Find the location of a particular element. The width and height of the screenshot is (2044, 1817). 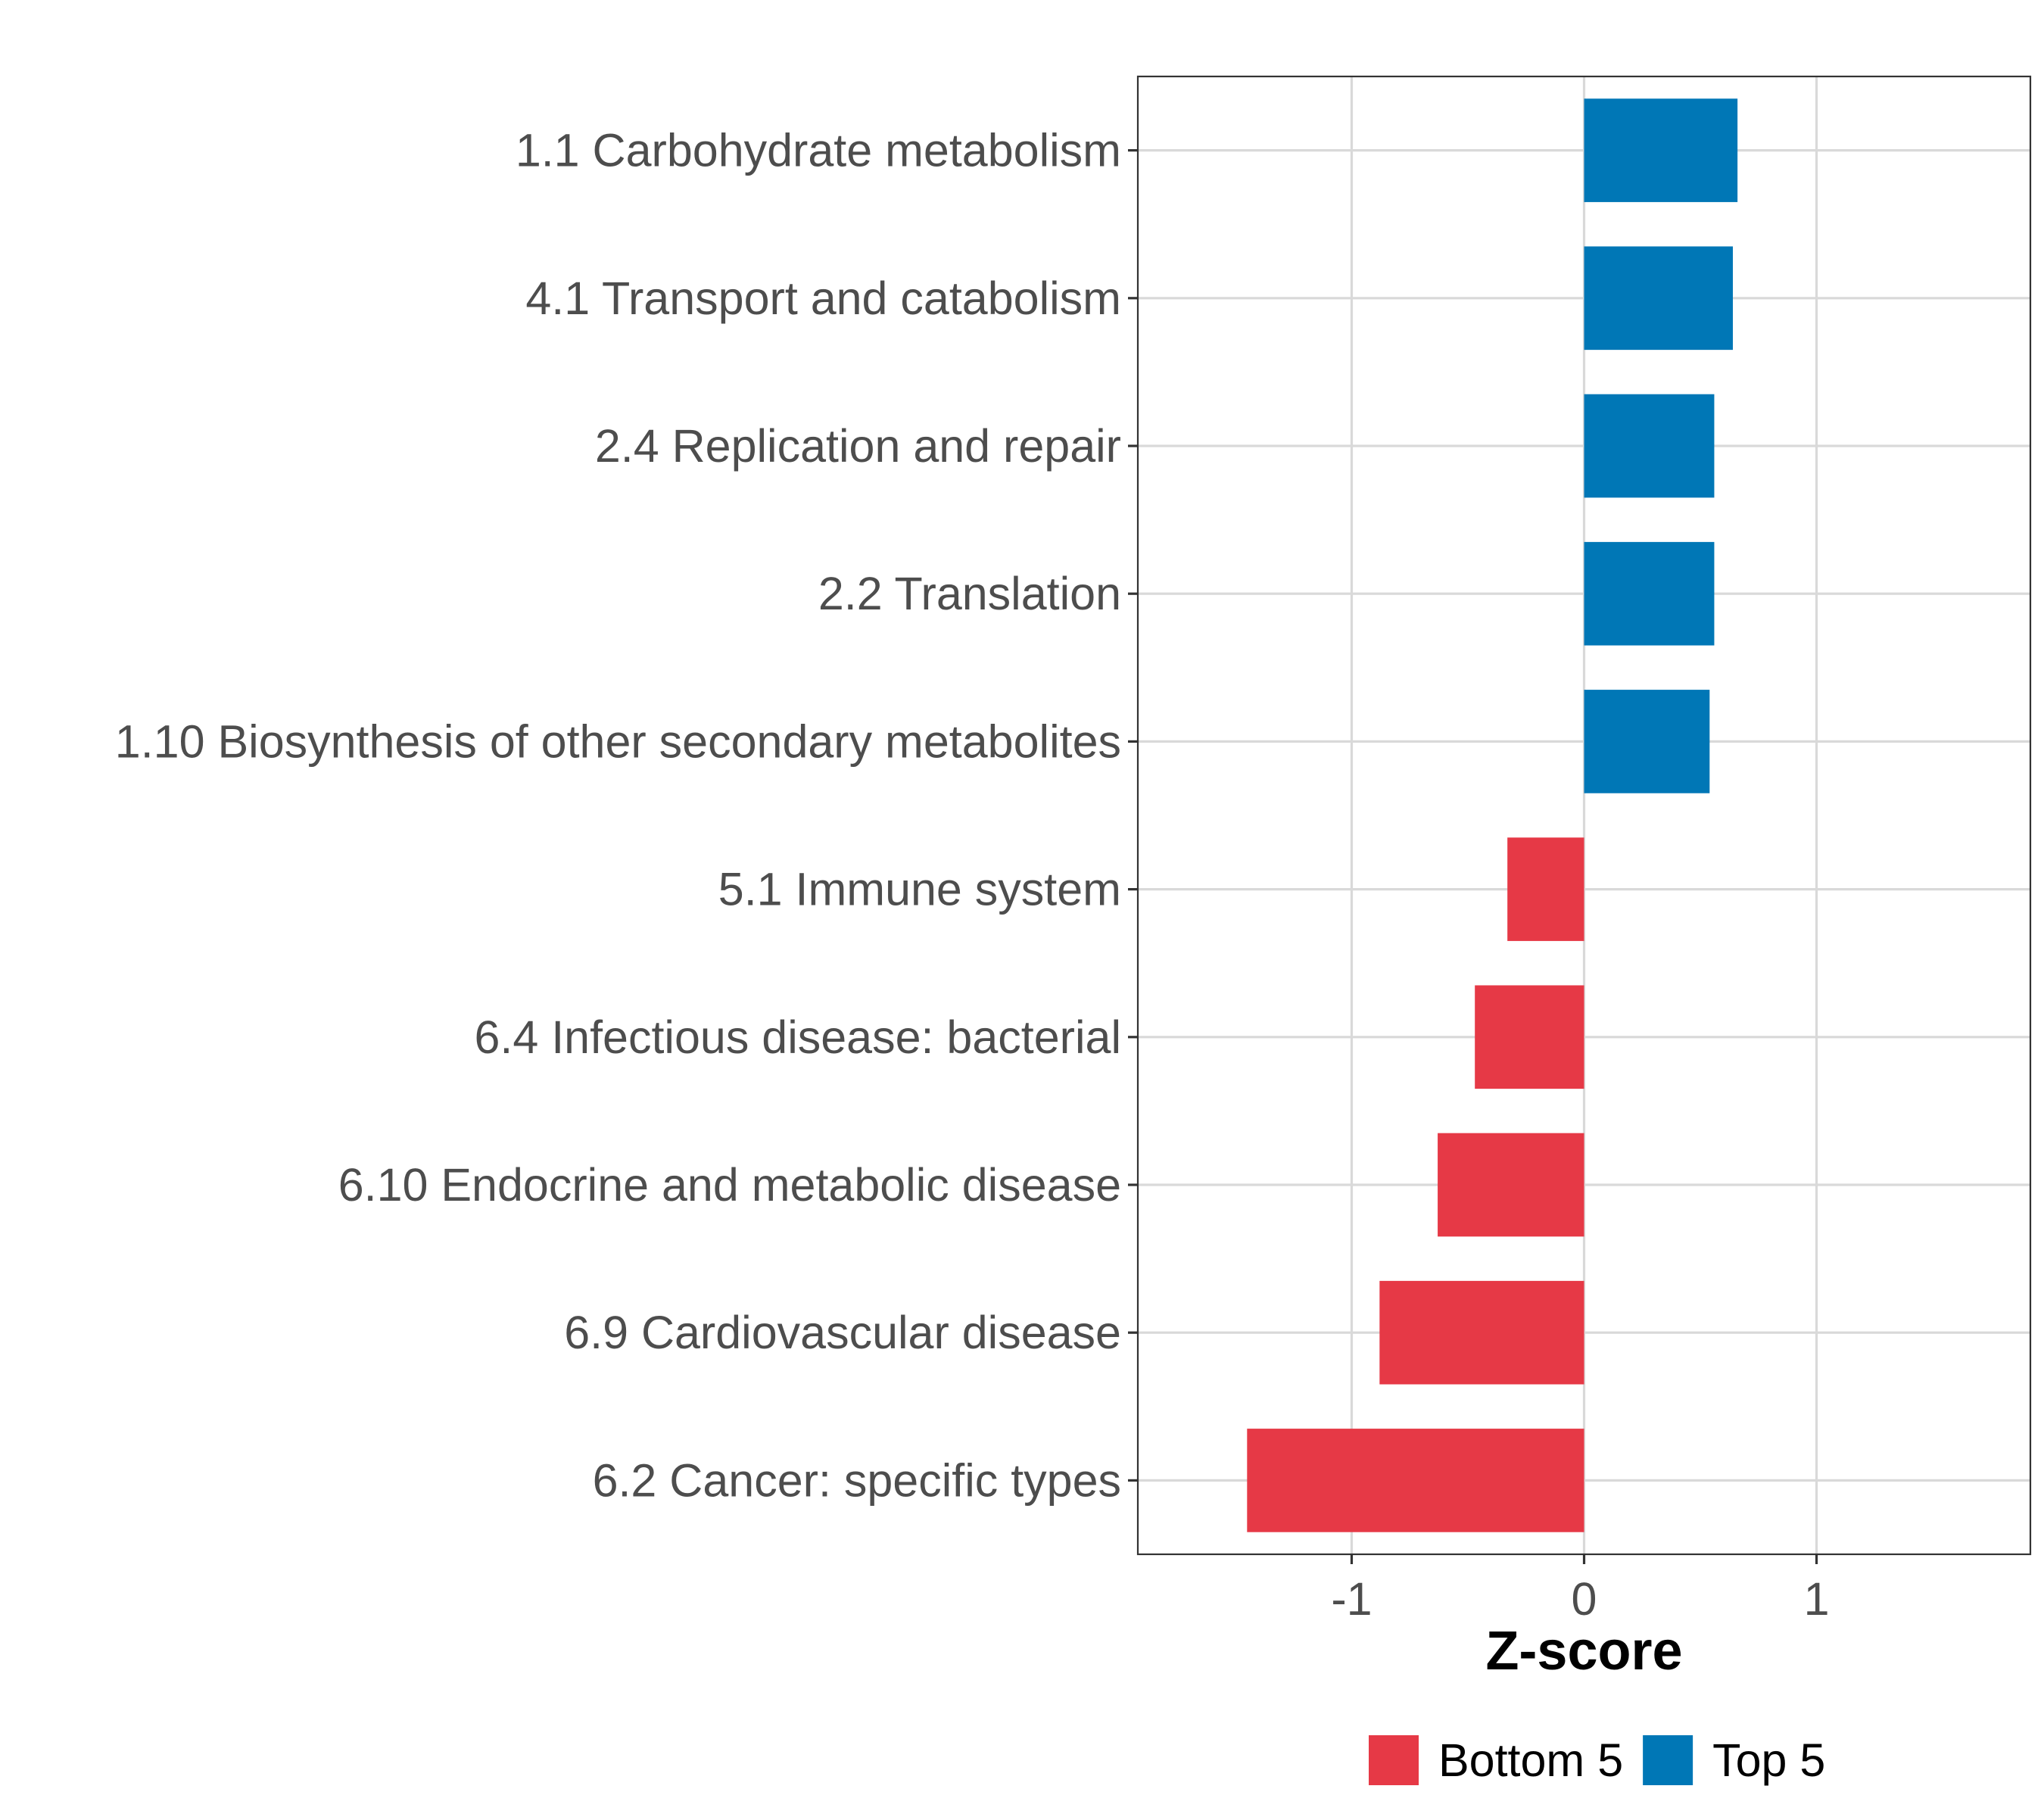

y-label-6-10-endocrine-and-metabolic-disease: 6.10 Endocrine and metabolic disease is located at coordinates (729, 1185).